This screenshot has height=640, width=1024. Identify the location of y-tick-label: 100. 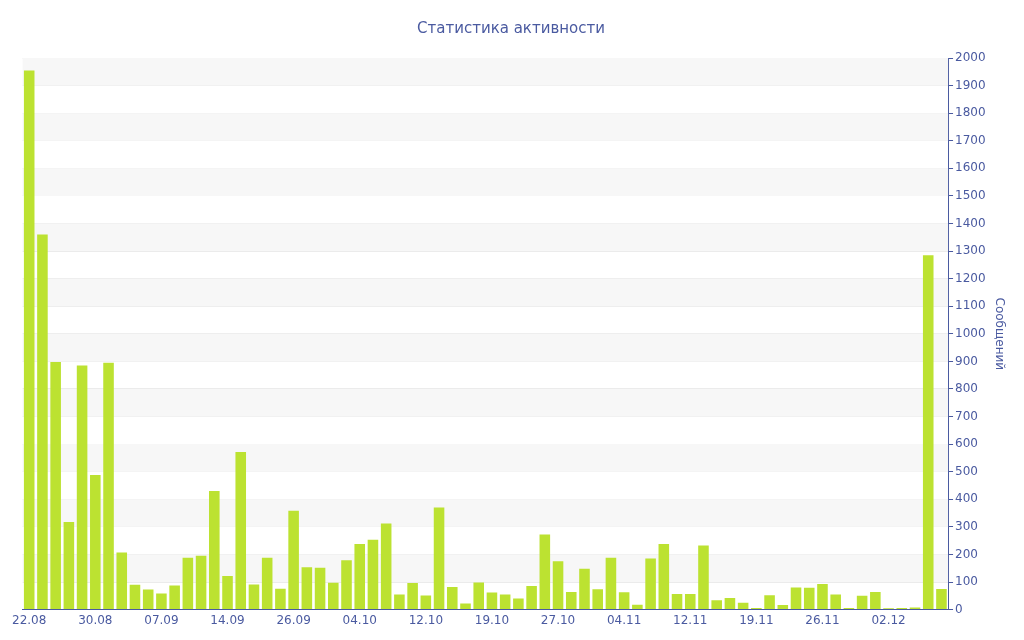
(966, 581).